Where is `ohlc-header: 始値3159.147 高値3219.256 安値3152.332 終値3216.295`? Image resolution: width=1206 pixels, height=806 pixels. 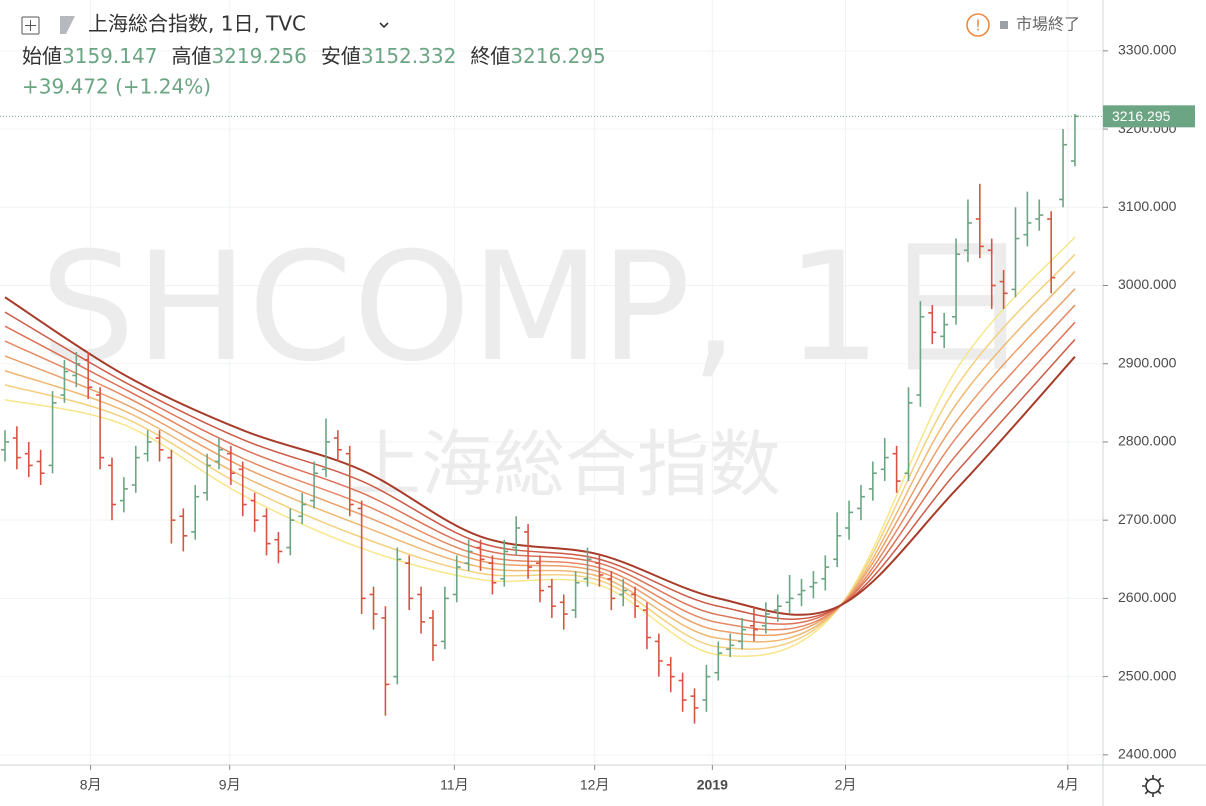 ohlc-header: 始値3159.147 高値3219.256 安値3152.332 終値3216.295 is located at coordinates (314, 56).